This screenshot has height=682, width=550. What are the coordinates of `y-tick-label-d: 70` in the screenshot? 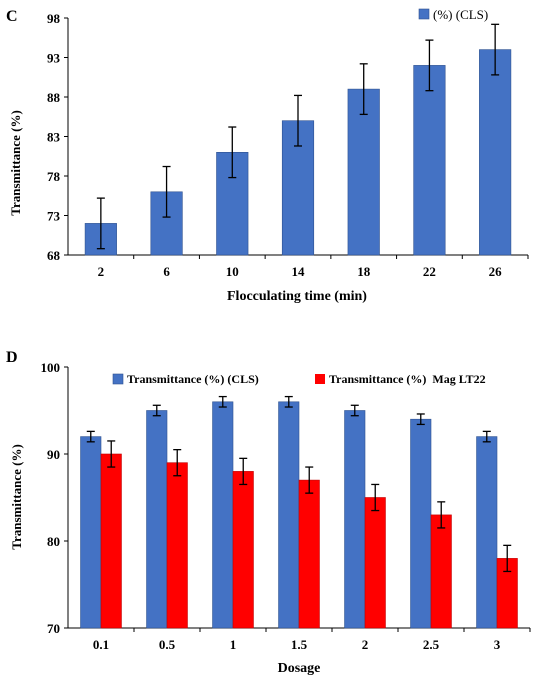 It's located at (53, 628).